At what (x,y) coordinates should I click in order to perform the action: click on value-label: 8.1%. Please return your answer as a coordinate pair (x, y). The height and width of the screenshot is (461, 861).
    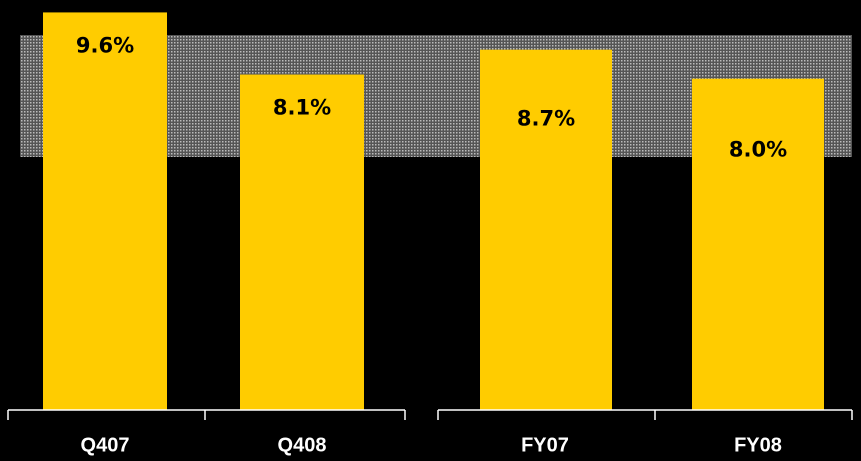
    Looking at the image, I should click on (302, 108).